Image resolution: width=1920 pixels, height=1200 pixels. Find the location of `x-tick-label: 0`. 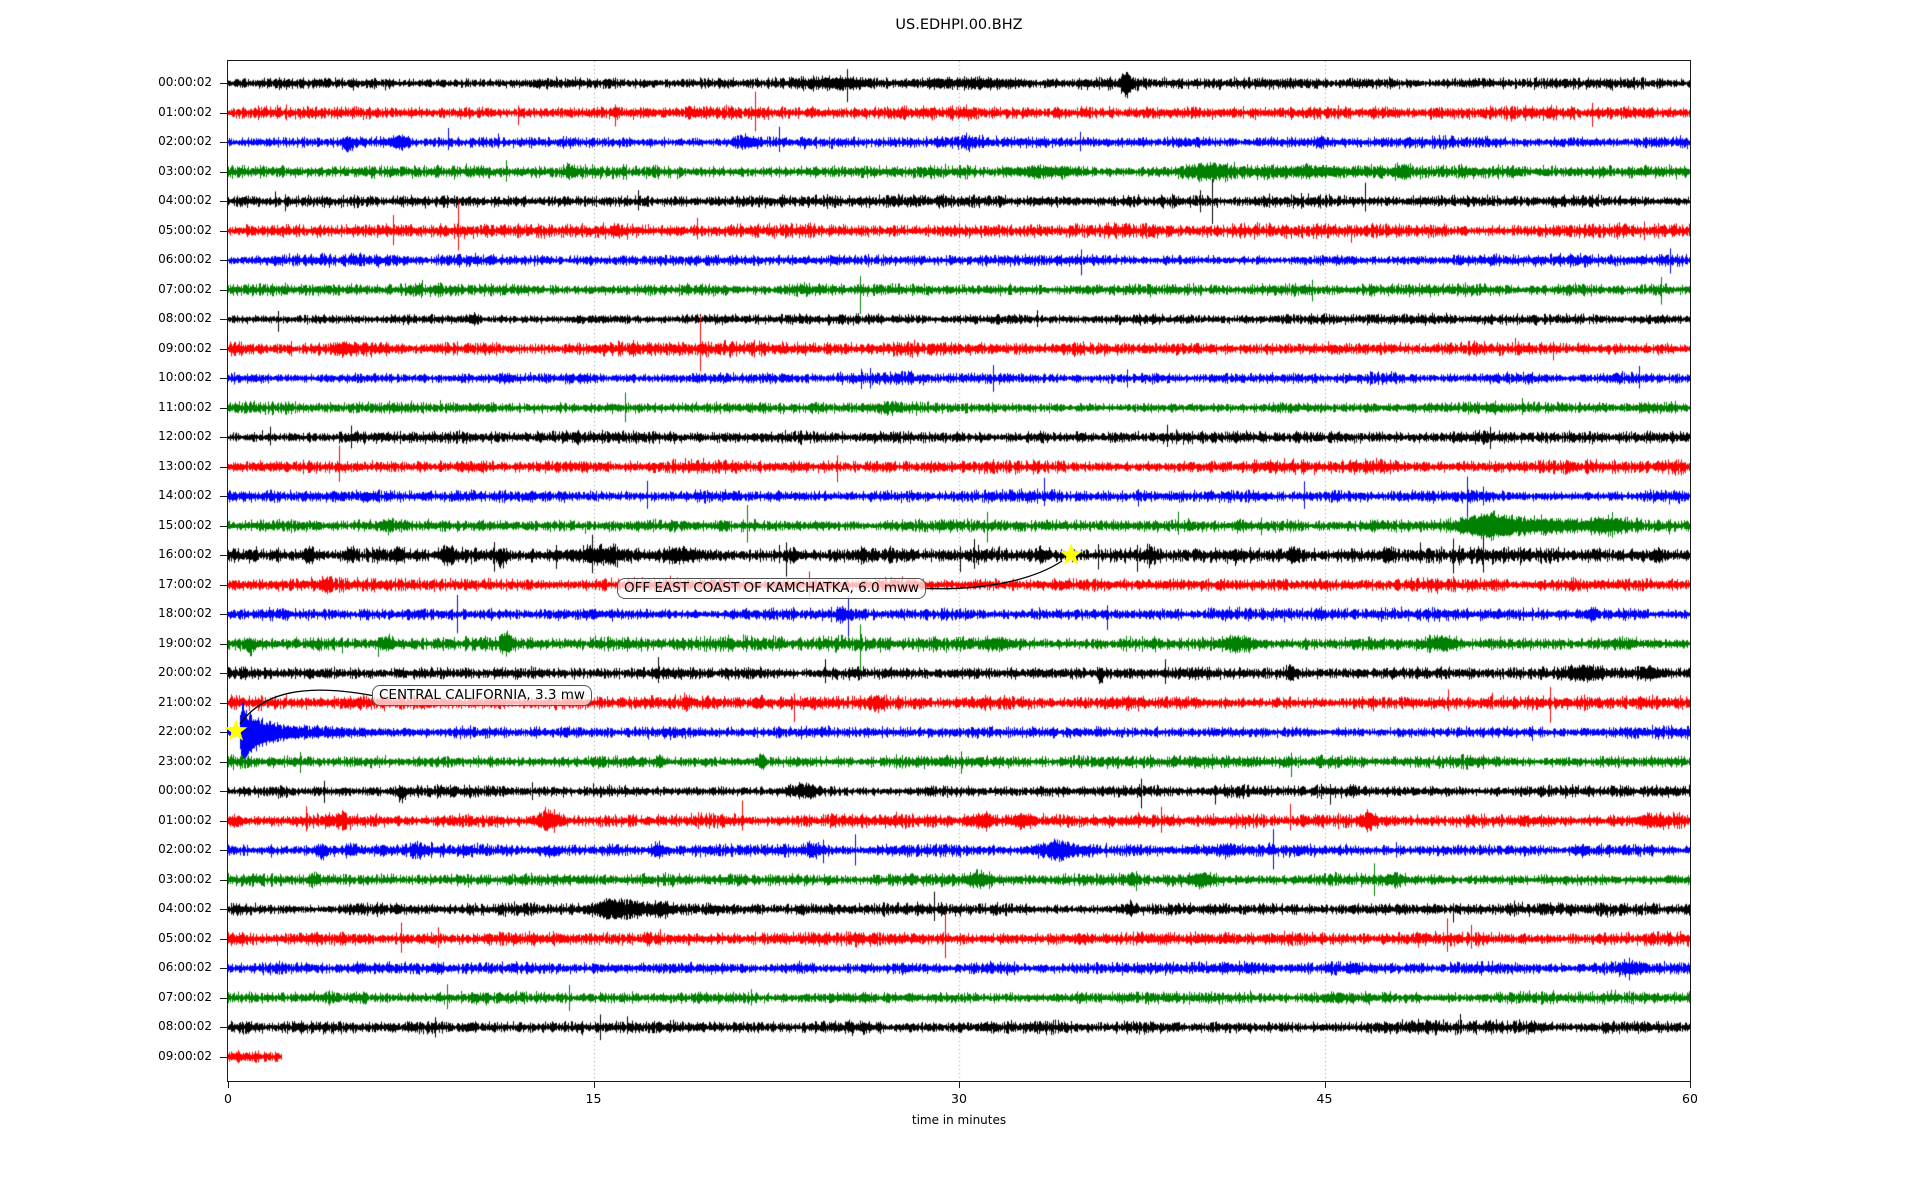

x-tick-label: 0 is located at coordinates (228, 1098).